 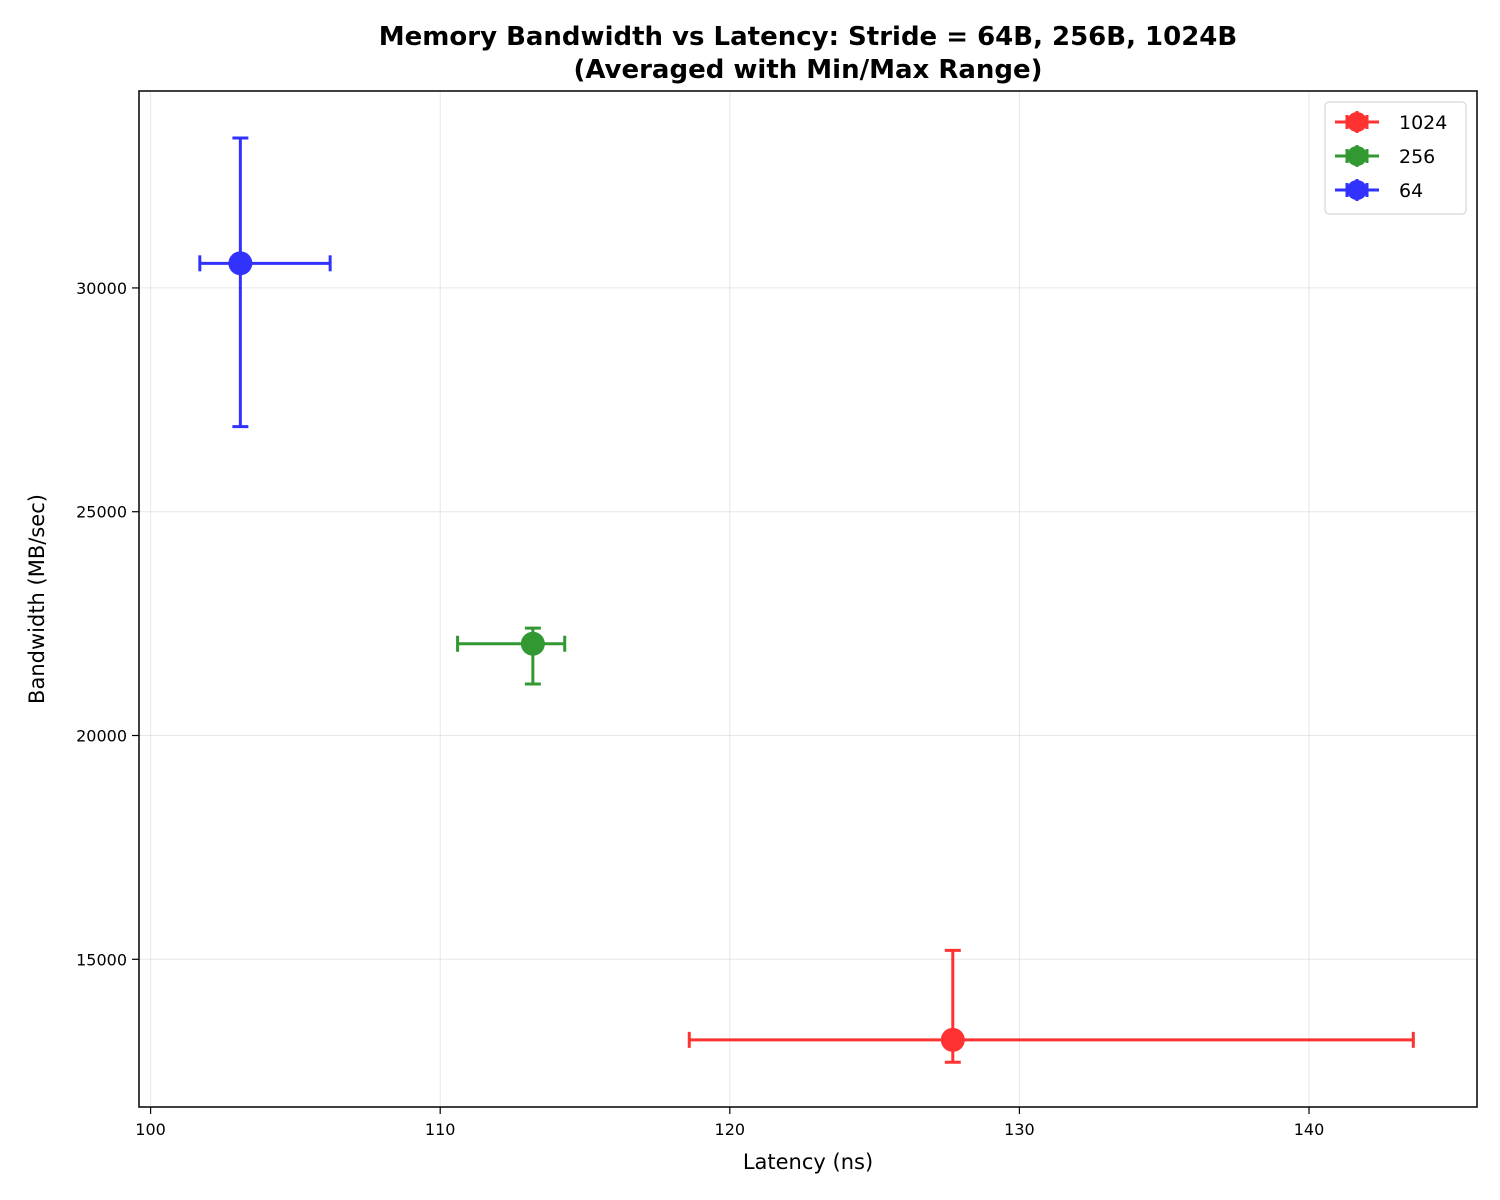 What do you see at coordinates (1411, 191) in the screenshot?
I see `legend-label: 64` at bounding box center [1411, 191].